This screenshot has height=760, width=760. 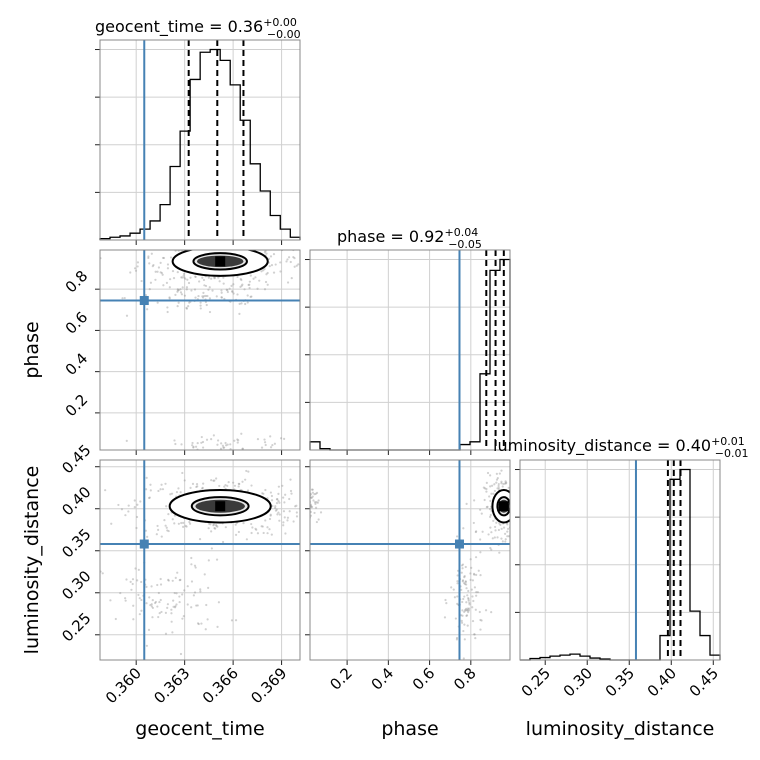 I want to click on xlabel-phase: phase, so click(x=409, y=729).